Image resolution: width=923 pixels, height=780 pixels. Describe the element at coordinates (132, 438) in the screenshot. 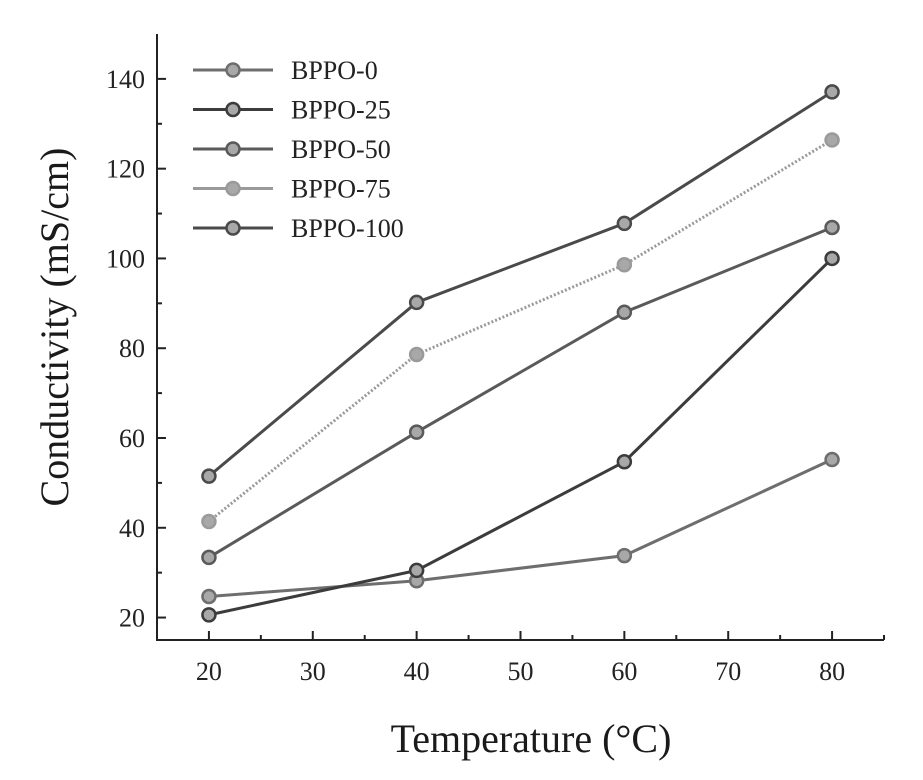

I see `y-tick-label: 60` at that location.